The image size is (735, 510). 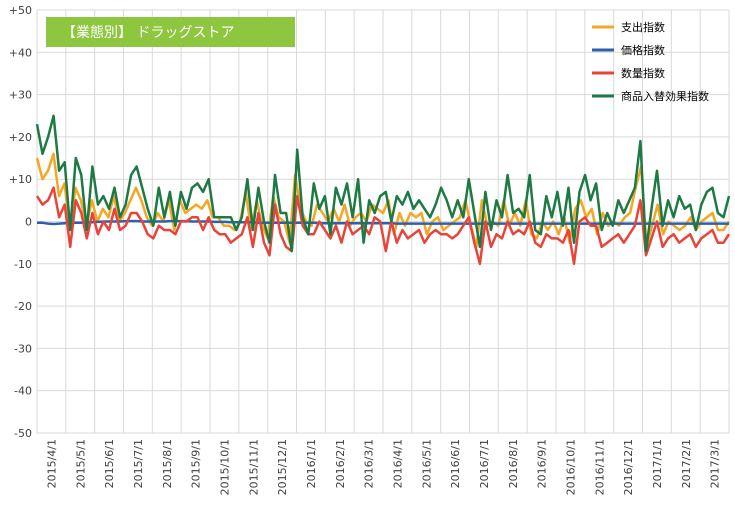 I want to click on y-tick-label: +40, so click(x=20, y=52).